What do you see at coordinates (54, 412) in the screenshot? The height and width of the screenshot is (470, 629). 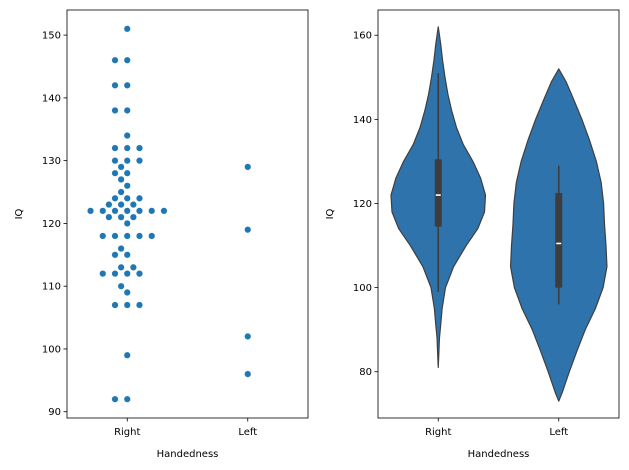 I see `swarm-y-tick-label-90: 90` at bounding box center [54, 412].